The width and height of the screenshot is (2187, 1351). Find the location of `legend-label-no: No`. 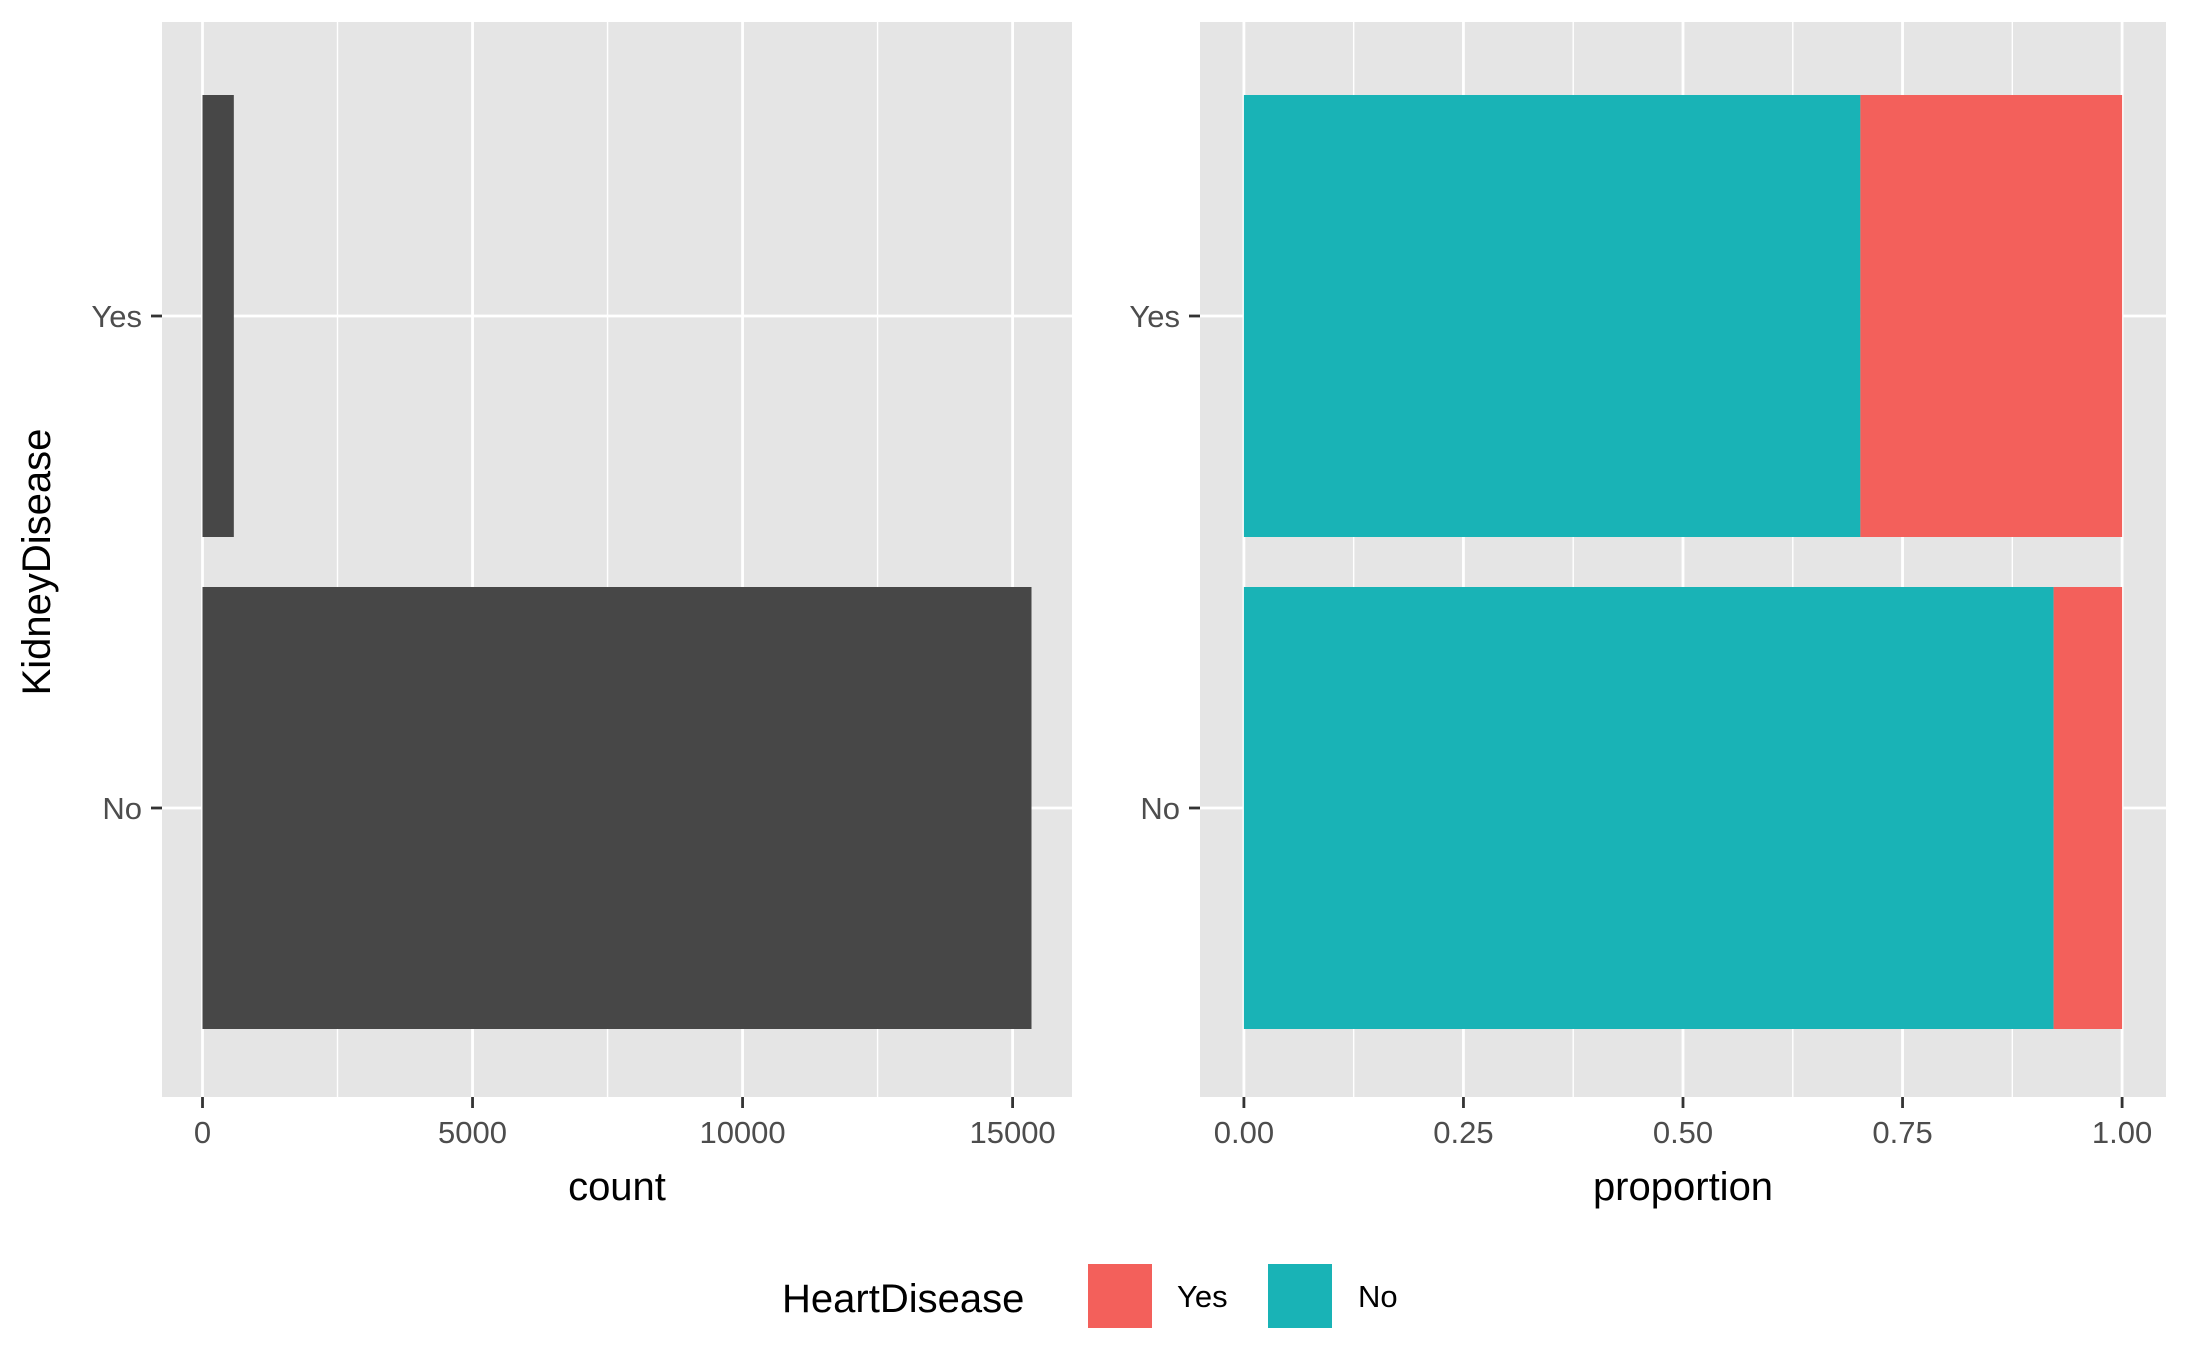

legend-label-no: No is located at coordinates (1378, 1296).